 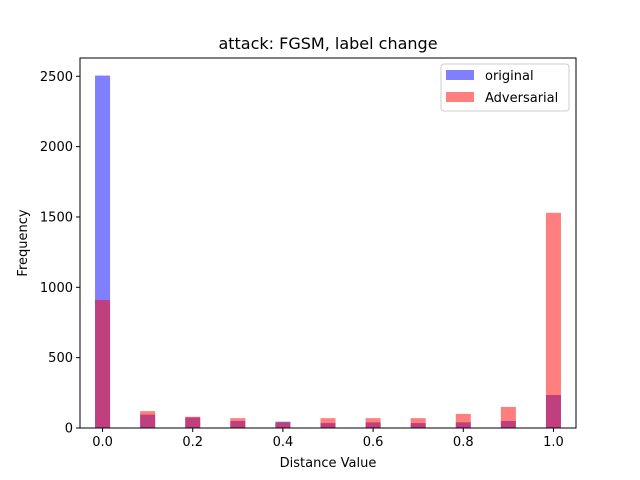 What do you see at coordinates (460, 75) in the screenshot?
I see `legend-swatch-original` at bounding box center [460, 75].